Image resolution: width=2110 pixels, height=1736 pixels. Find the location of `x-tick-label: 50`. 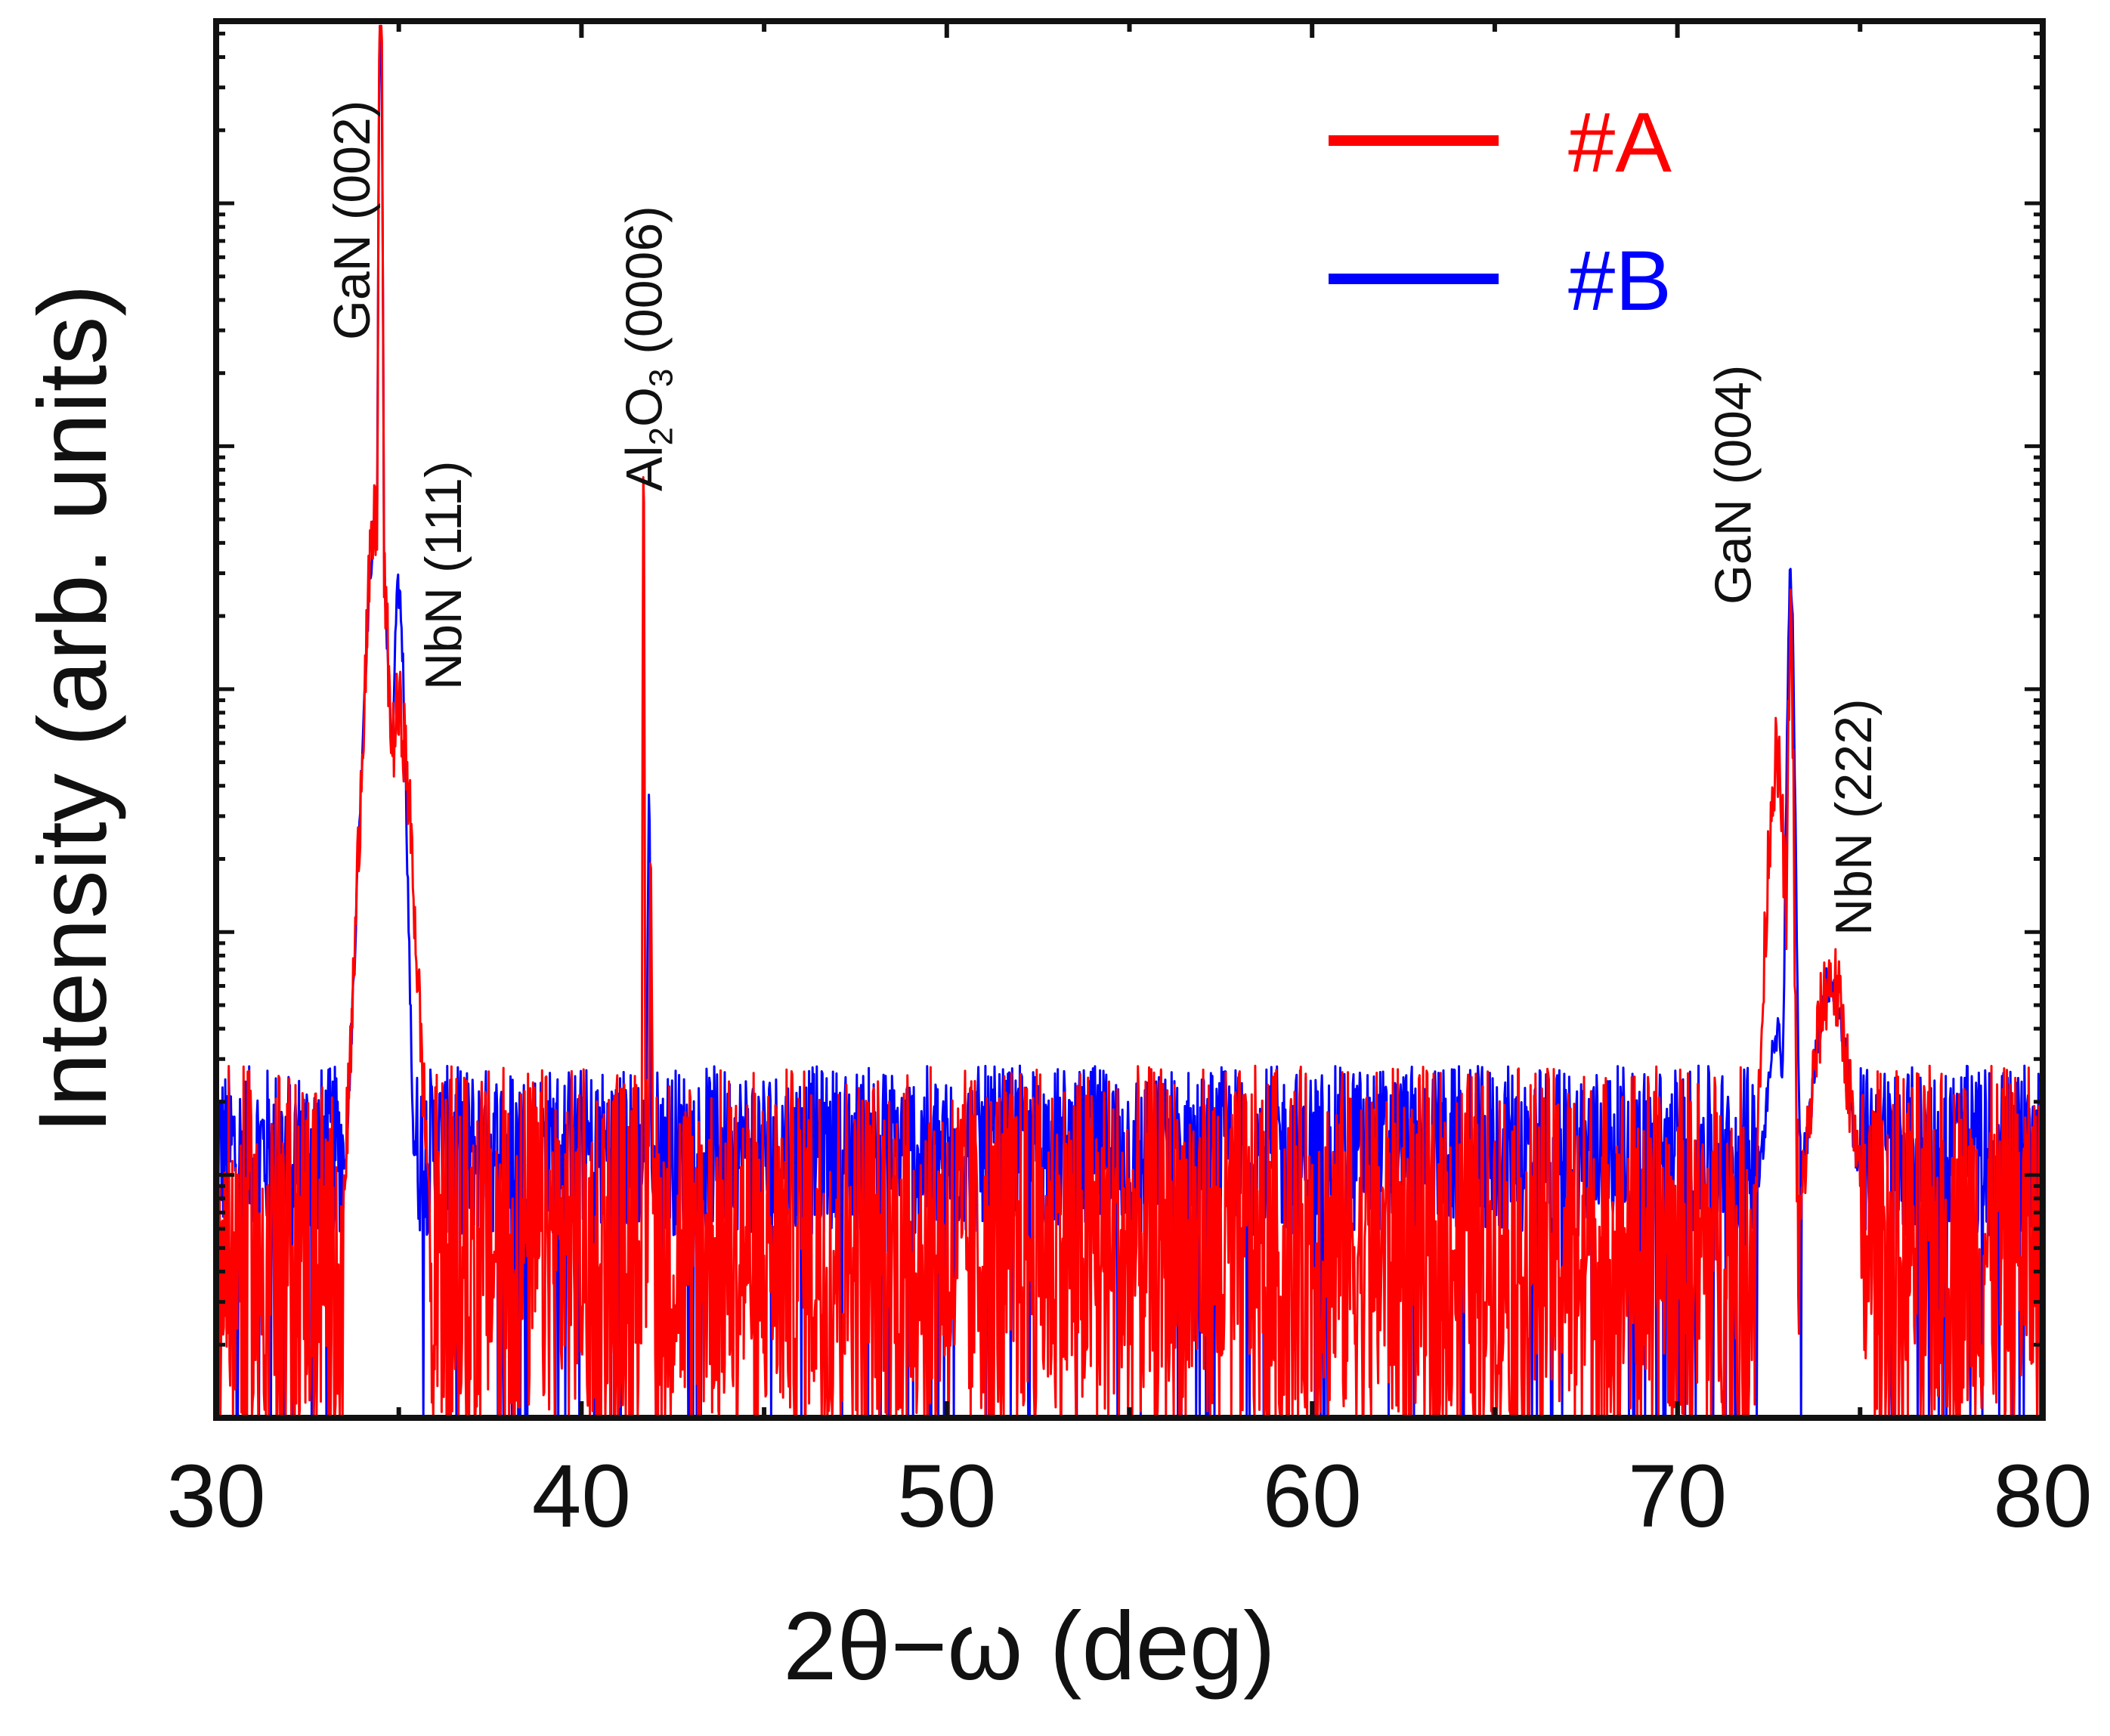

x-tick-label: 50 is located at coordinates (946, 1496).